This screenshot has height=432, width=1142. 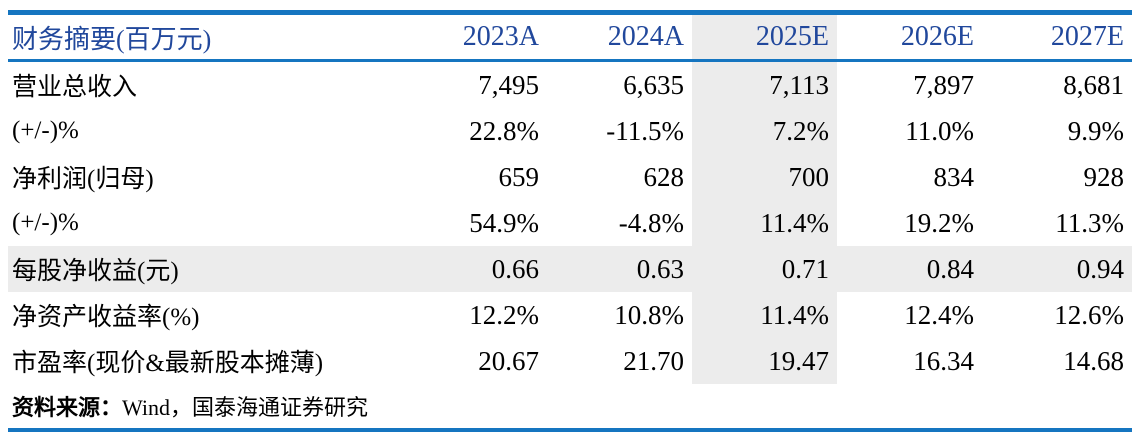 I want to click on metric-value: 8,681, so click(x=1093, y=84).